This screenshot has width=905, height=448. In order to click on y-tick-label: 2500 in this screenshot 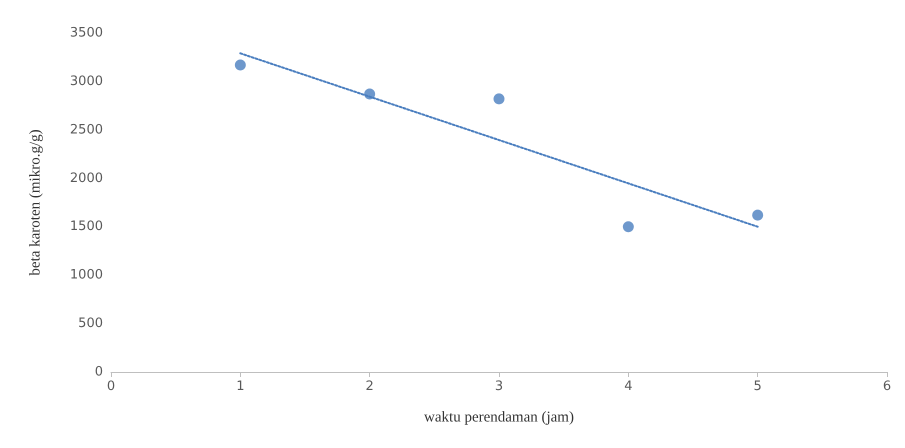, I will do `click(86, 130)`.